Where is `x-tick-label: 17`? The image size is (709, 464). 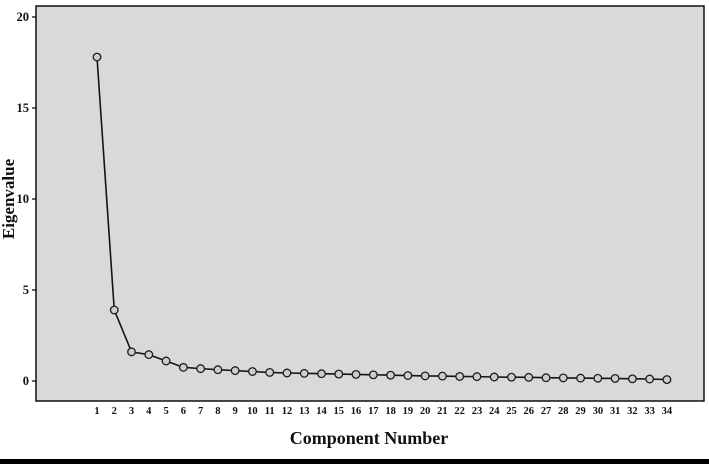 x-tick-label: 17 is located at coordinates (373, 411).